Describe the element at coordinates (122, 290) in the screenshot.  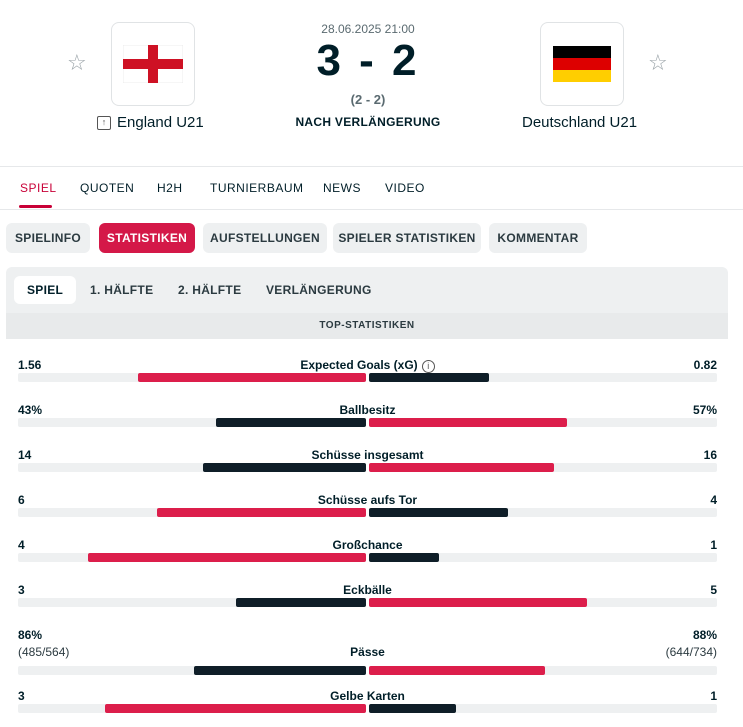
I see `period-1-haelfte: 1. HÄLFTE` at that location.